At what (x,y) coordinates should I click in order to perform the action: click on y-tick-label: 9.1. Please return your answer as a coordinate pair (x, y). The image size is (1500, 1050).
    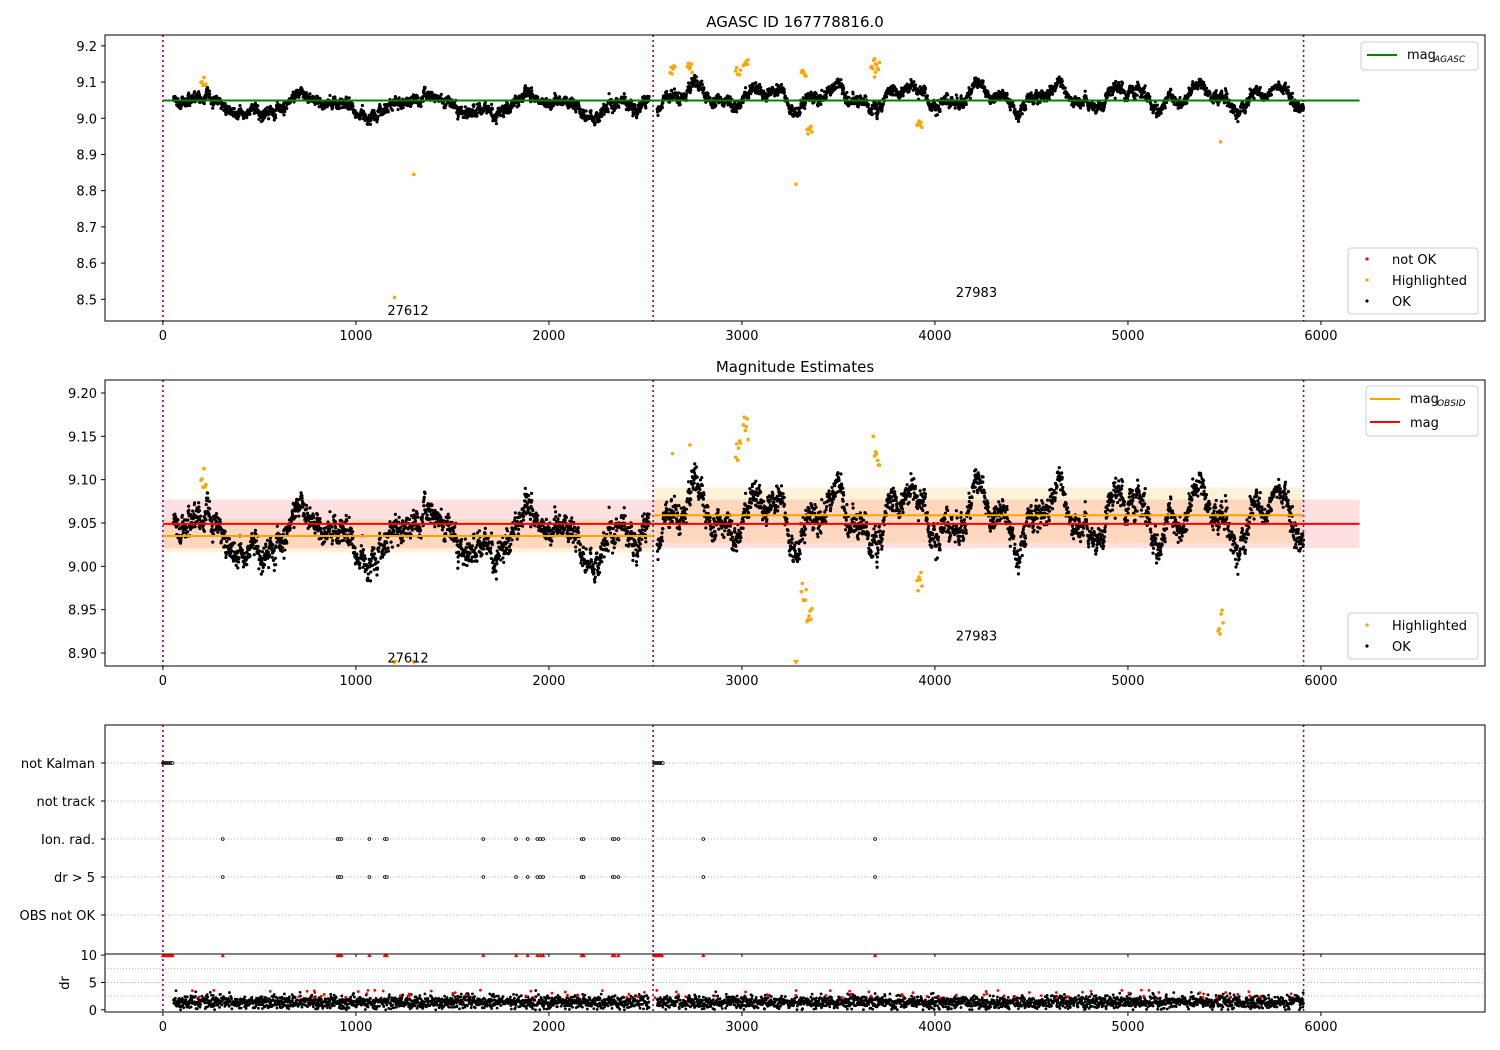
    Looking at the image, I should click on (86, 83).